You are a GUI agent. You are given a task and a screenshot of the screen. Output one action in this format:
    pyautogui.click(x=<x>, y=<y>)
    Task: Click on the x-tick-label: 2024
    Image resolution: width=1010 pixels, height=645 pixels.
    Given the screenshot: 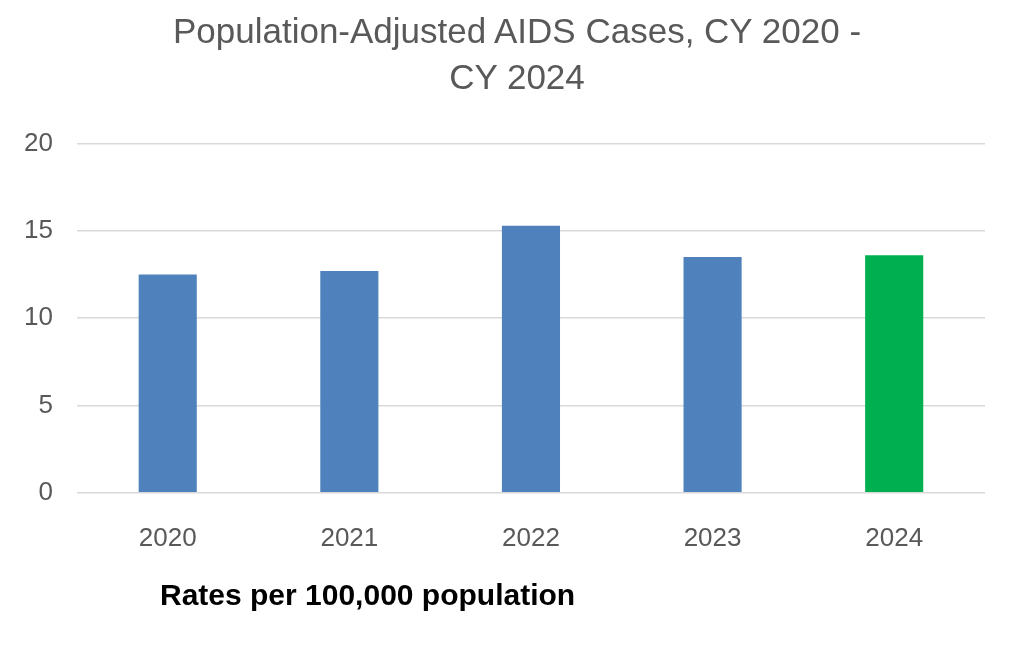 What is the action you would take?
    pyautogui.click(x=894, y=536)
    